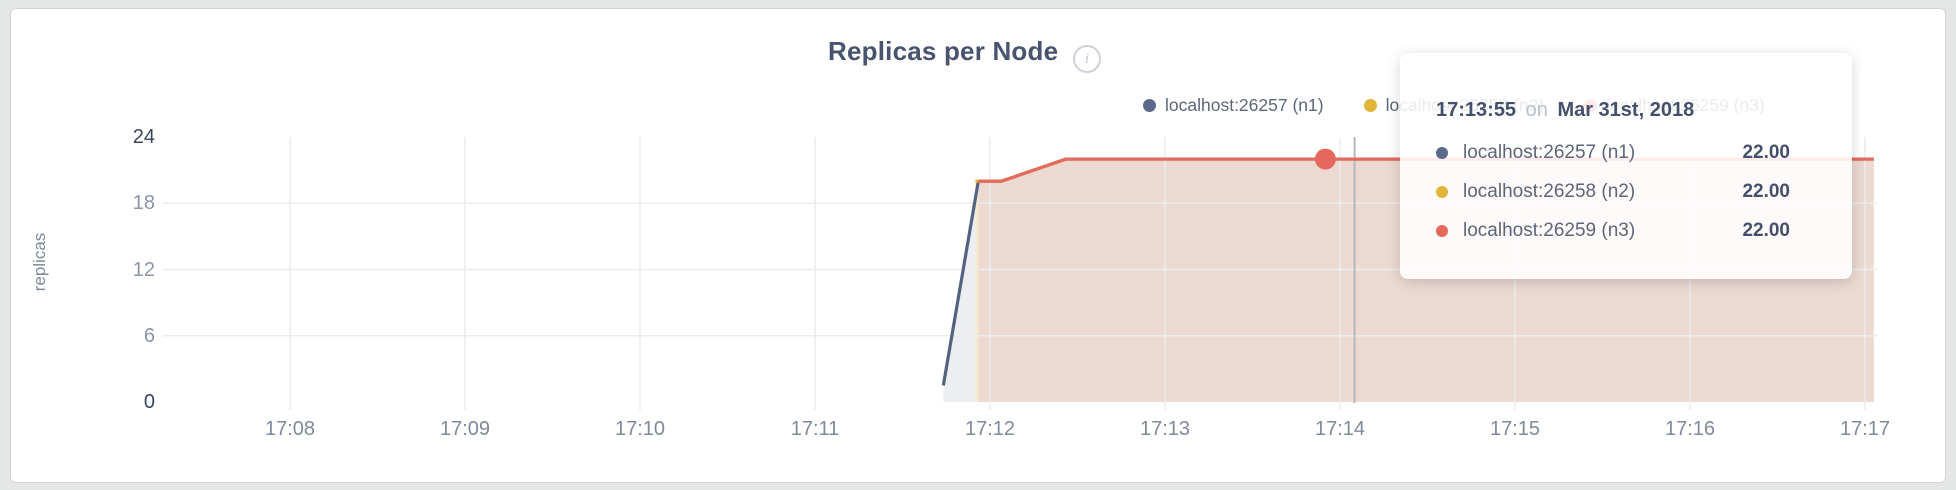  Describe the element at coordinates (640, 429) in the screenshot. I see `x-tick-label: 17:10` at that location.